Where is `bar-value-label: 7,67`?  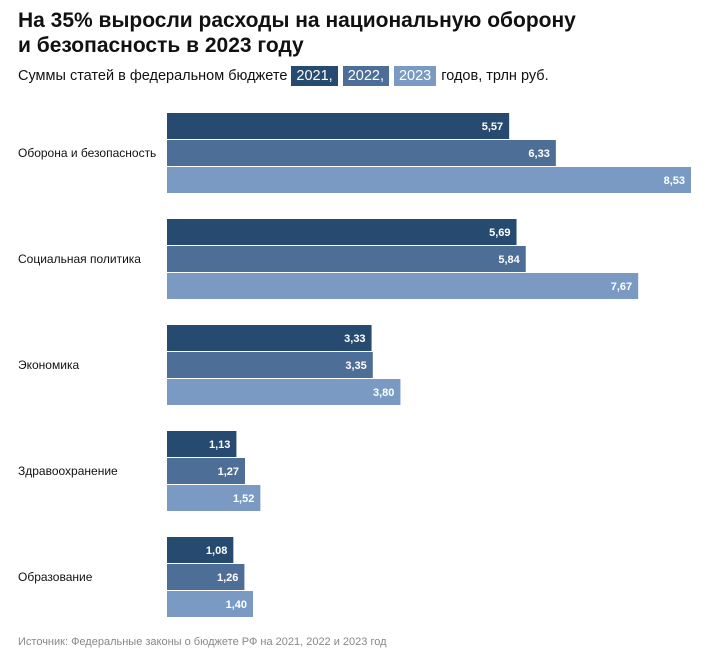 bar-value-label: 7,67 is located at coordinates (621, 287).